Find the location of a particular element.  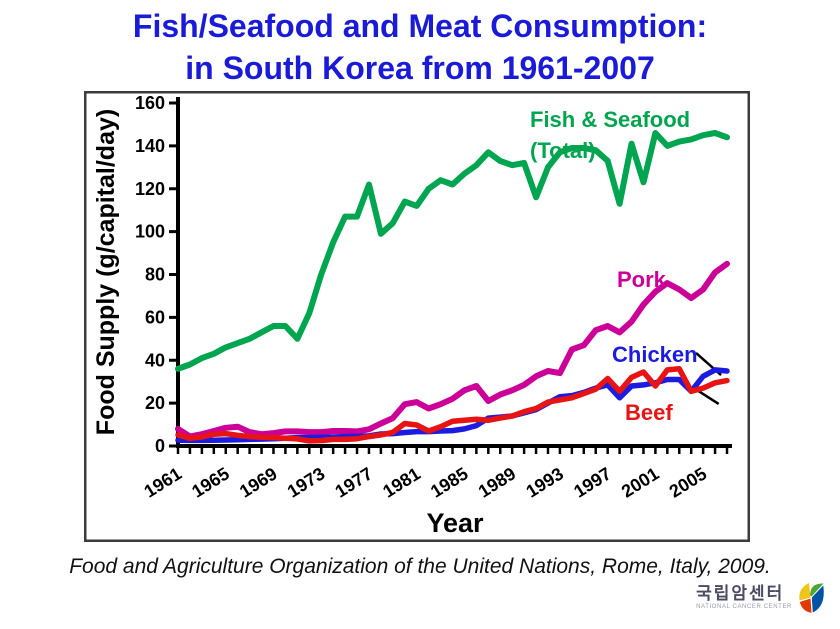

title-line-1: Fish/Seafood and Meat Consumption: is located at coordinates (420, 26).